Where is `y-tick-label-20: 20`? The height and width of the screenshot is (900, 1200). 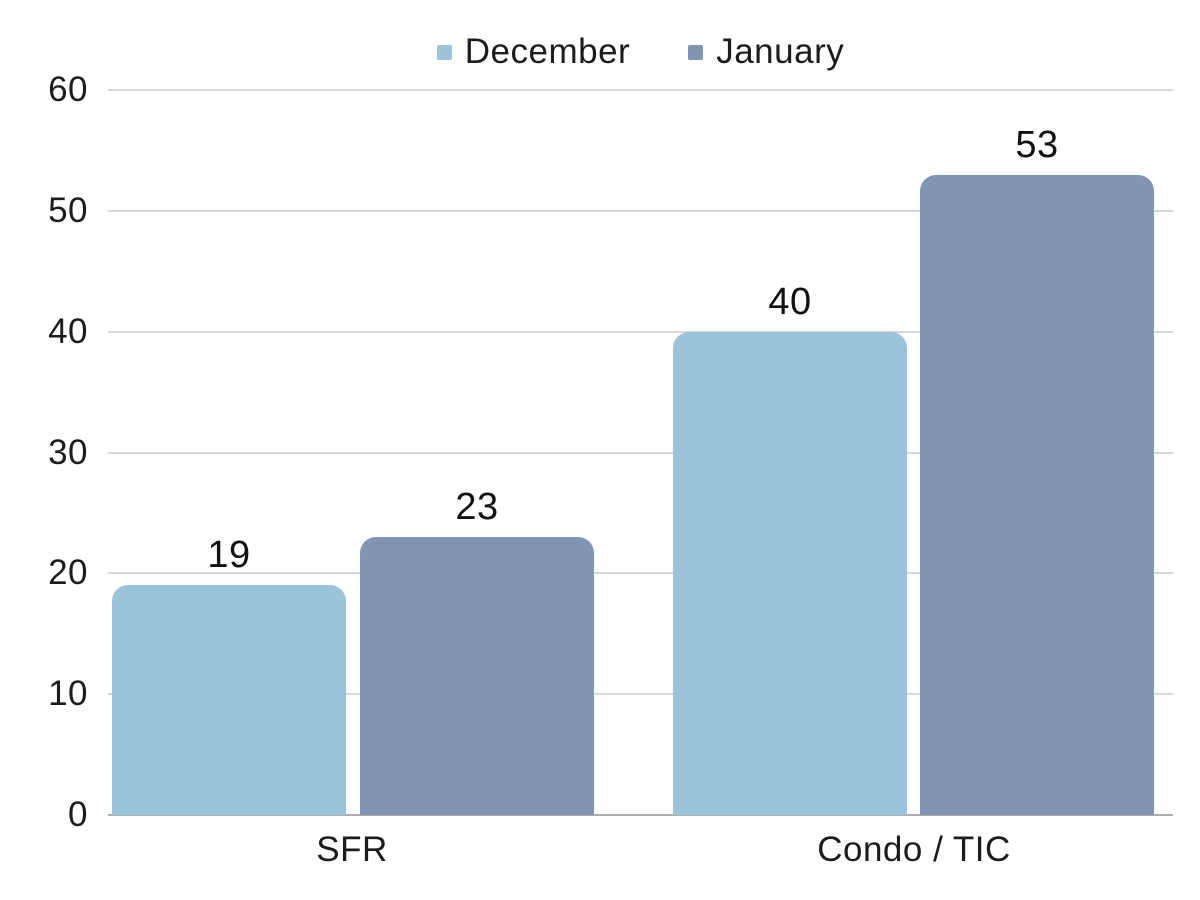
y-tick-label-20: 20 is located at coordinates (68, 573).